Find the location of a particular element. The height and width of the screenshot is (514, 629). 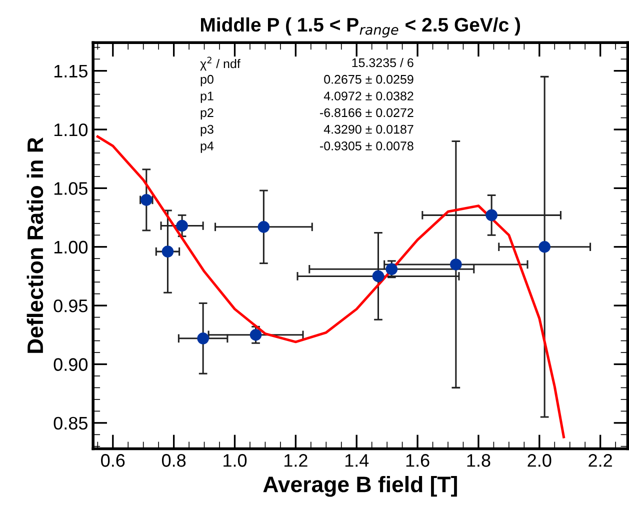

chart-title: Middle P ( 1.5 < P$_{range}$ < 2.5 GeV/c ) is located at coordinates (360, 27).